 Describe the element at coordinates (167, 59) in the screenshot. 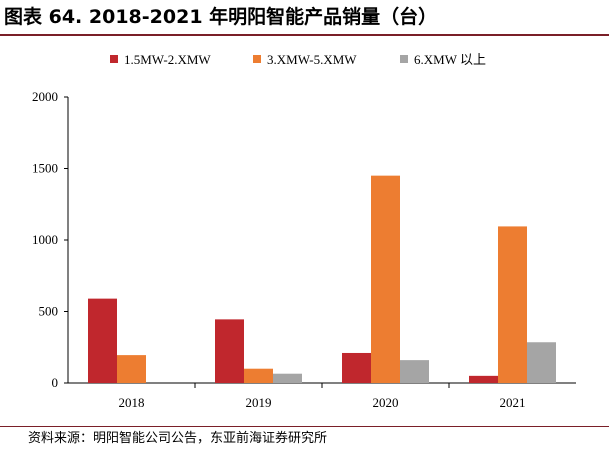

I see `legend-label: 1.5MW-2.XMW` at that location.